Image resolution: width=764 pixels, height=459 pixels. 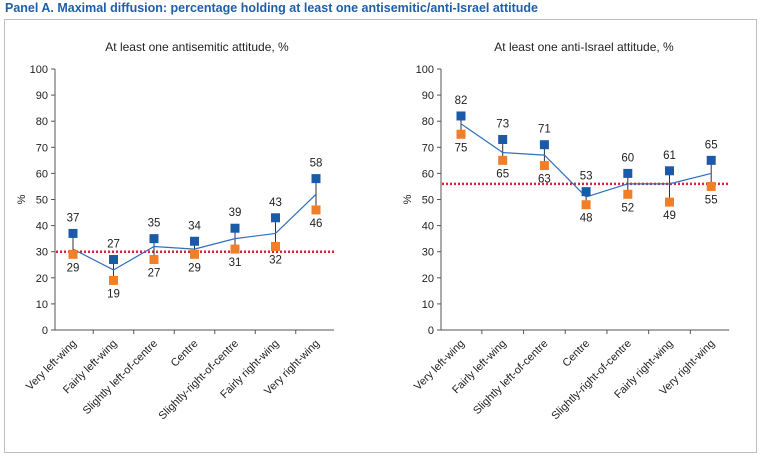 I want to click on chart-2-upper-label: 61, so click(x=669, y=156).